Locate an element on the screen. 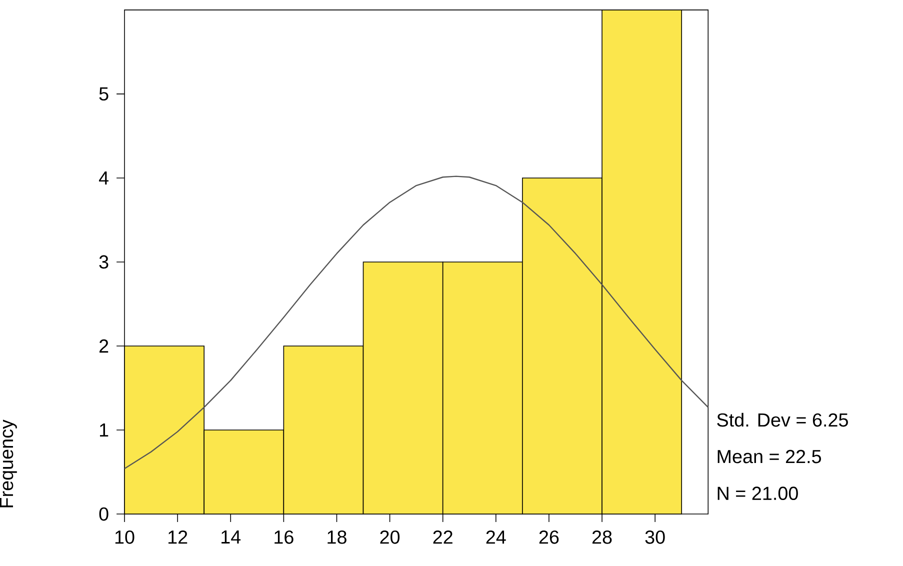 Image resolution: width=903 pixels, height=566 pixels. y-tick-label: 3 is located at coordinates (103, 262).